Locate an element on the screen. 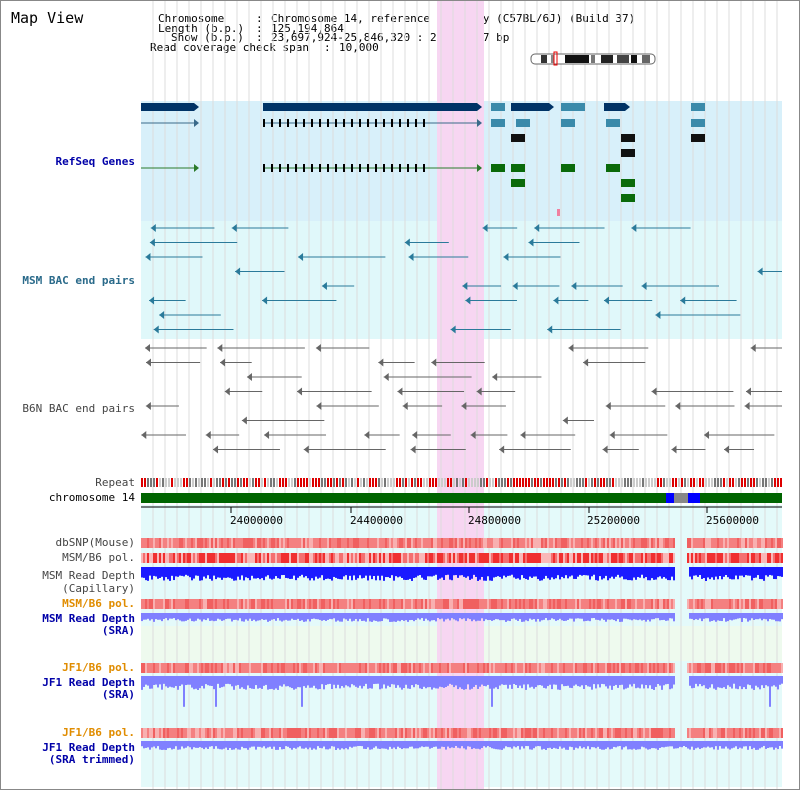 The width and height of the screenshot is (800, 790). exon is located at coordinates (408, 123).